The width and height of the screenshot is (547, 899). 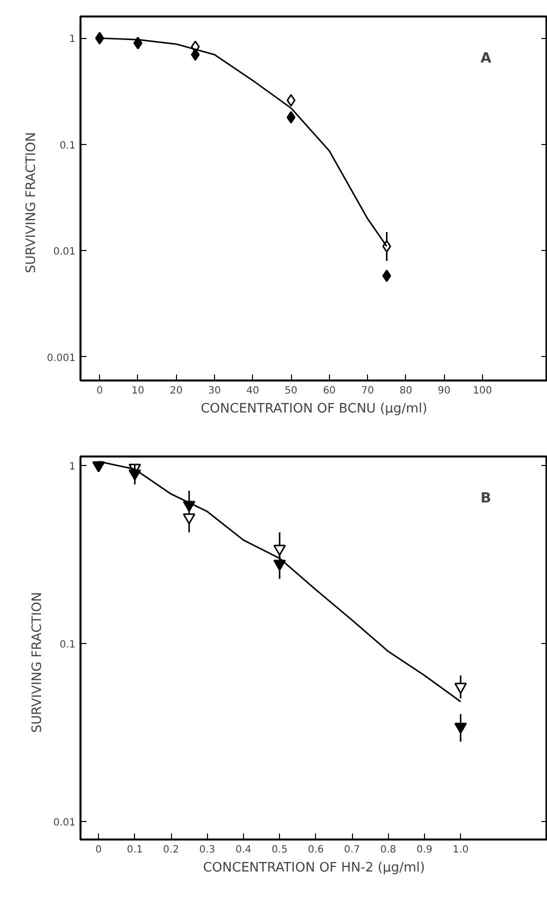 What do you see at coordinates (291, 391) in the screenshot?
I see `x-tick-label: 50` at bounding box center [291, 391].